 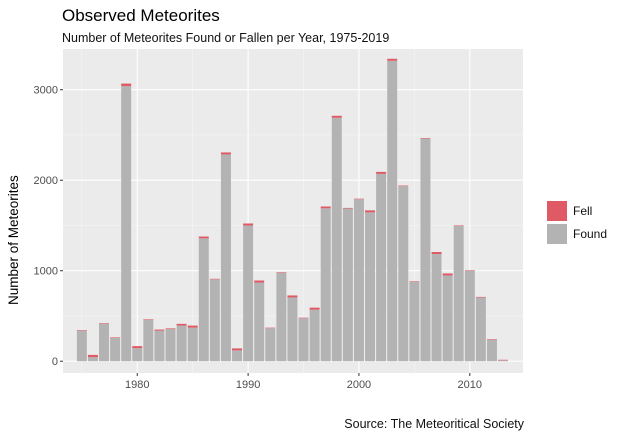 I want to click on bar-found-1987, so click(x=214, y=320).